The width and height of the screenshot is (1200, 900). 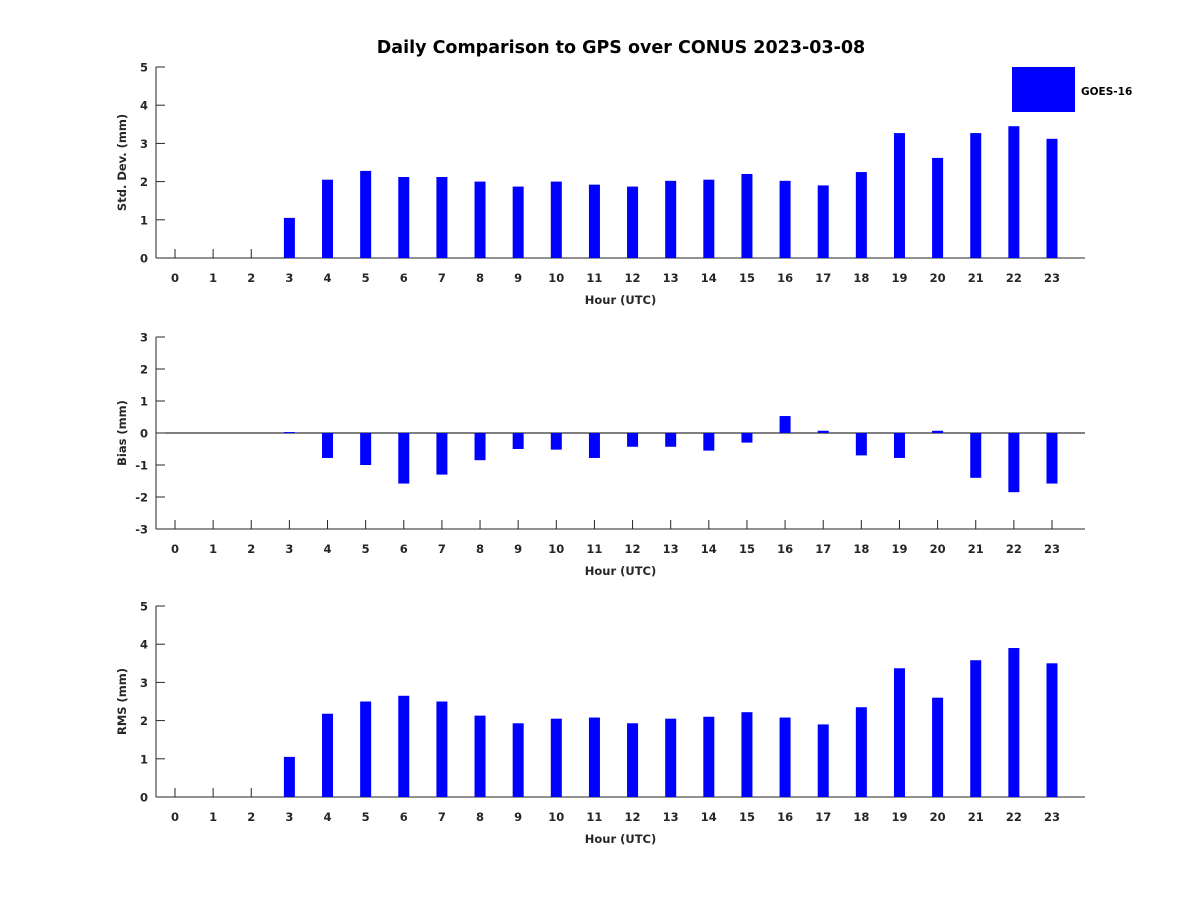 What do you see at coordinates (144, 106) in the screenshot?
I see `y-tick-label: 4` at bounding box center [144, 106].